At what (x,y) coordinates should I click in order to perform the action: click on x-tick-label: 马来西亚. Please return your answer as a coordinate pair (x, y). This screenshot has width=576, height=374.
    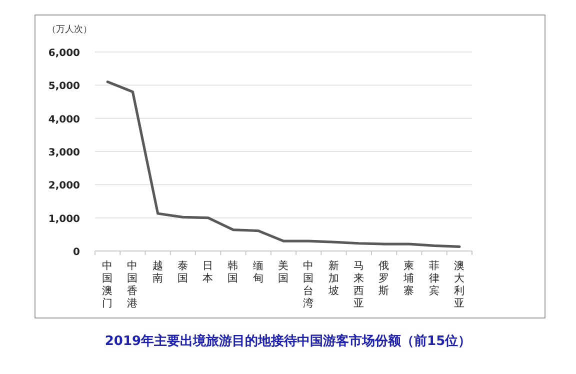
    Looking at the image, I should click on (358, 285).